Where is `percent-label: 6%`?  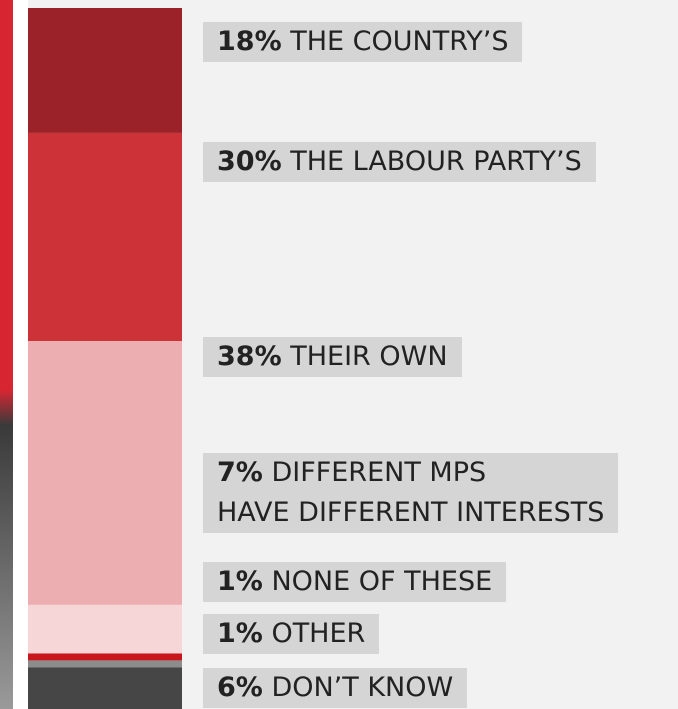
percent-label: 6% is located at coordinates (240, 687).